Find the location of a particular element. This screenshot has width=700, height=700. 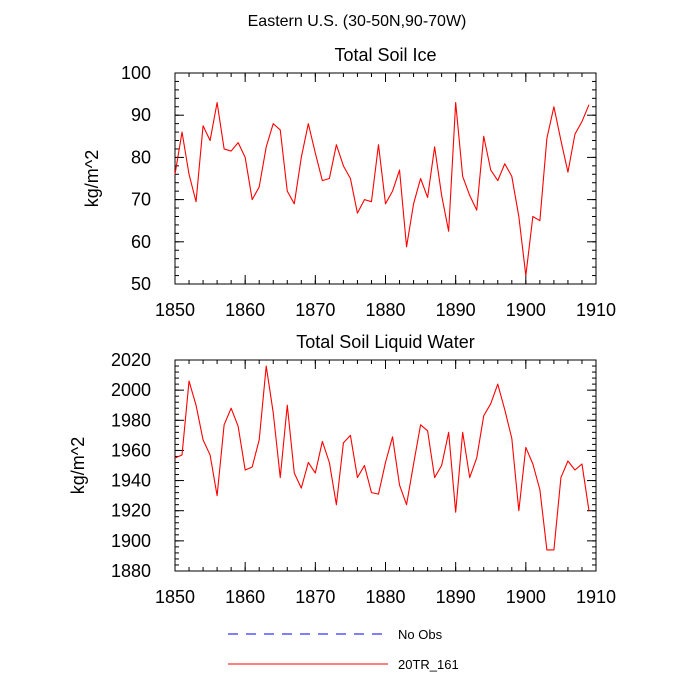

y-tick-label: 2000 is located at coordinates (131, 390).